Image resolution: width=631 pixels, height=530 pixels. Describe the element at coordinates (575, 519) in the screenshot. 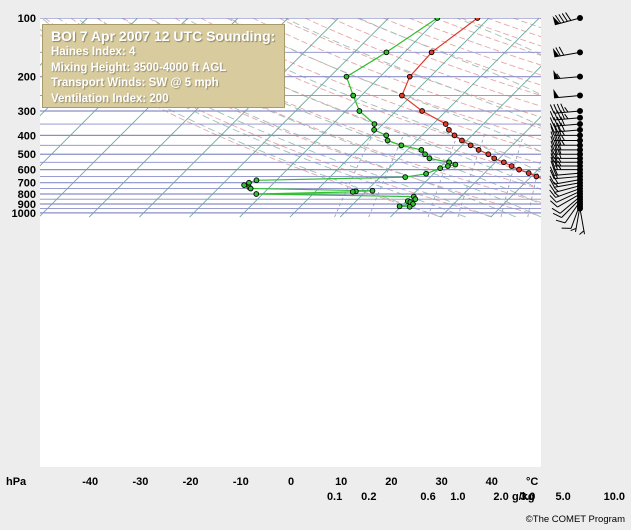

I see `copyright-credit: ©The COMET Program` at that location.